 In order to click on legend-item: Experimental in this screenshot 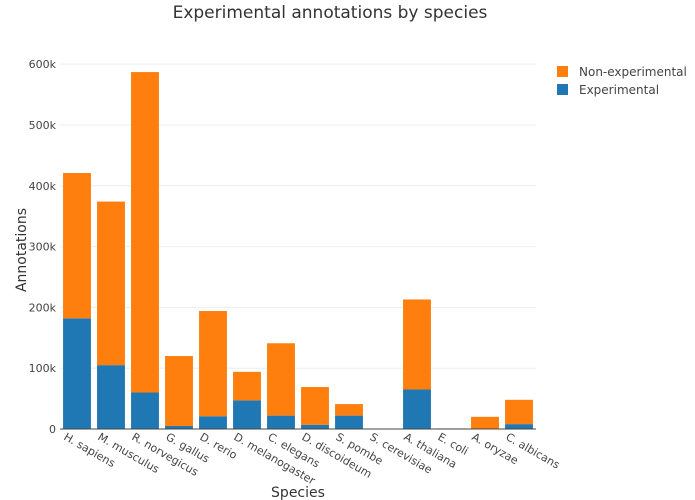, I will do `click(608, 90)`.